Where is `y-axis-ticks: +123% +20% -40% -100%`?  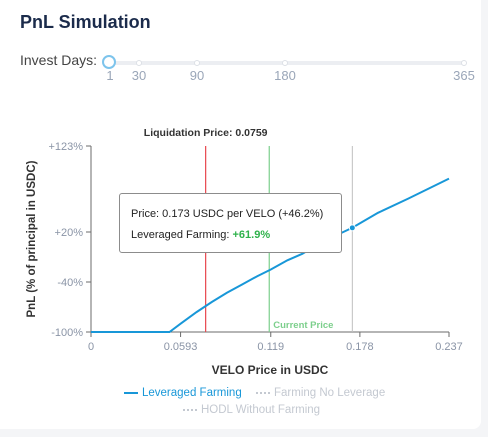
y-axis-ticks: +123% +20% -40% -100% is located at coordinates (69, 240).